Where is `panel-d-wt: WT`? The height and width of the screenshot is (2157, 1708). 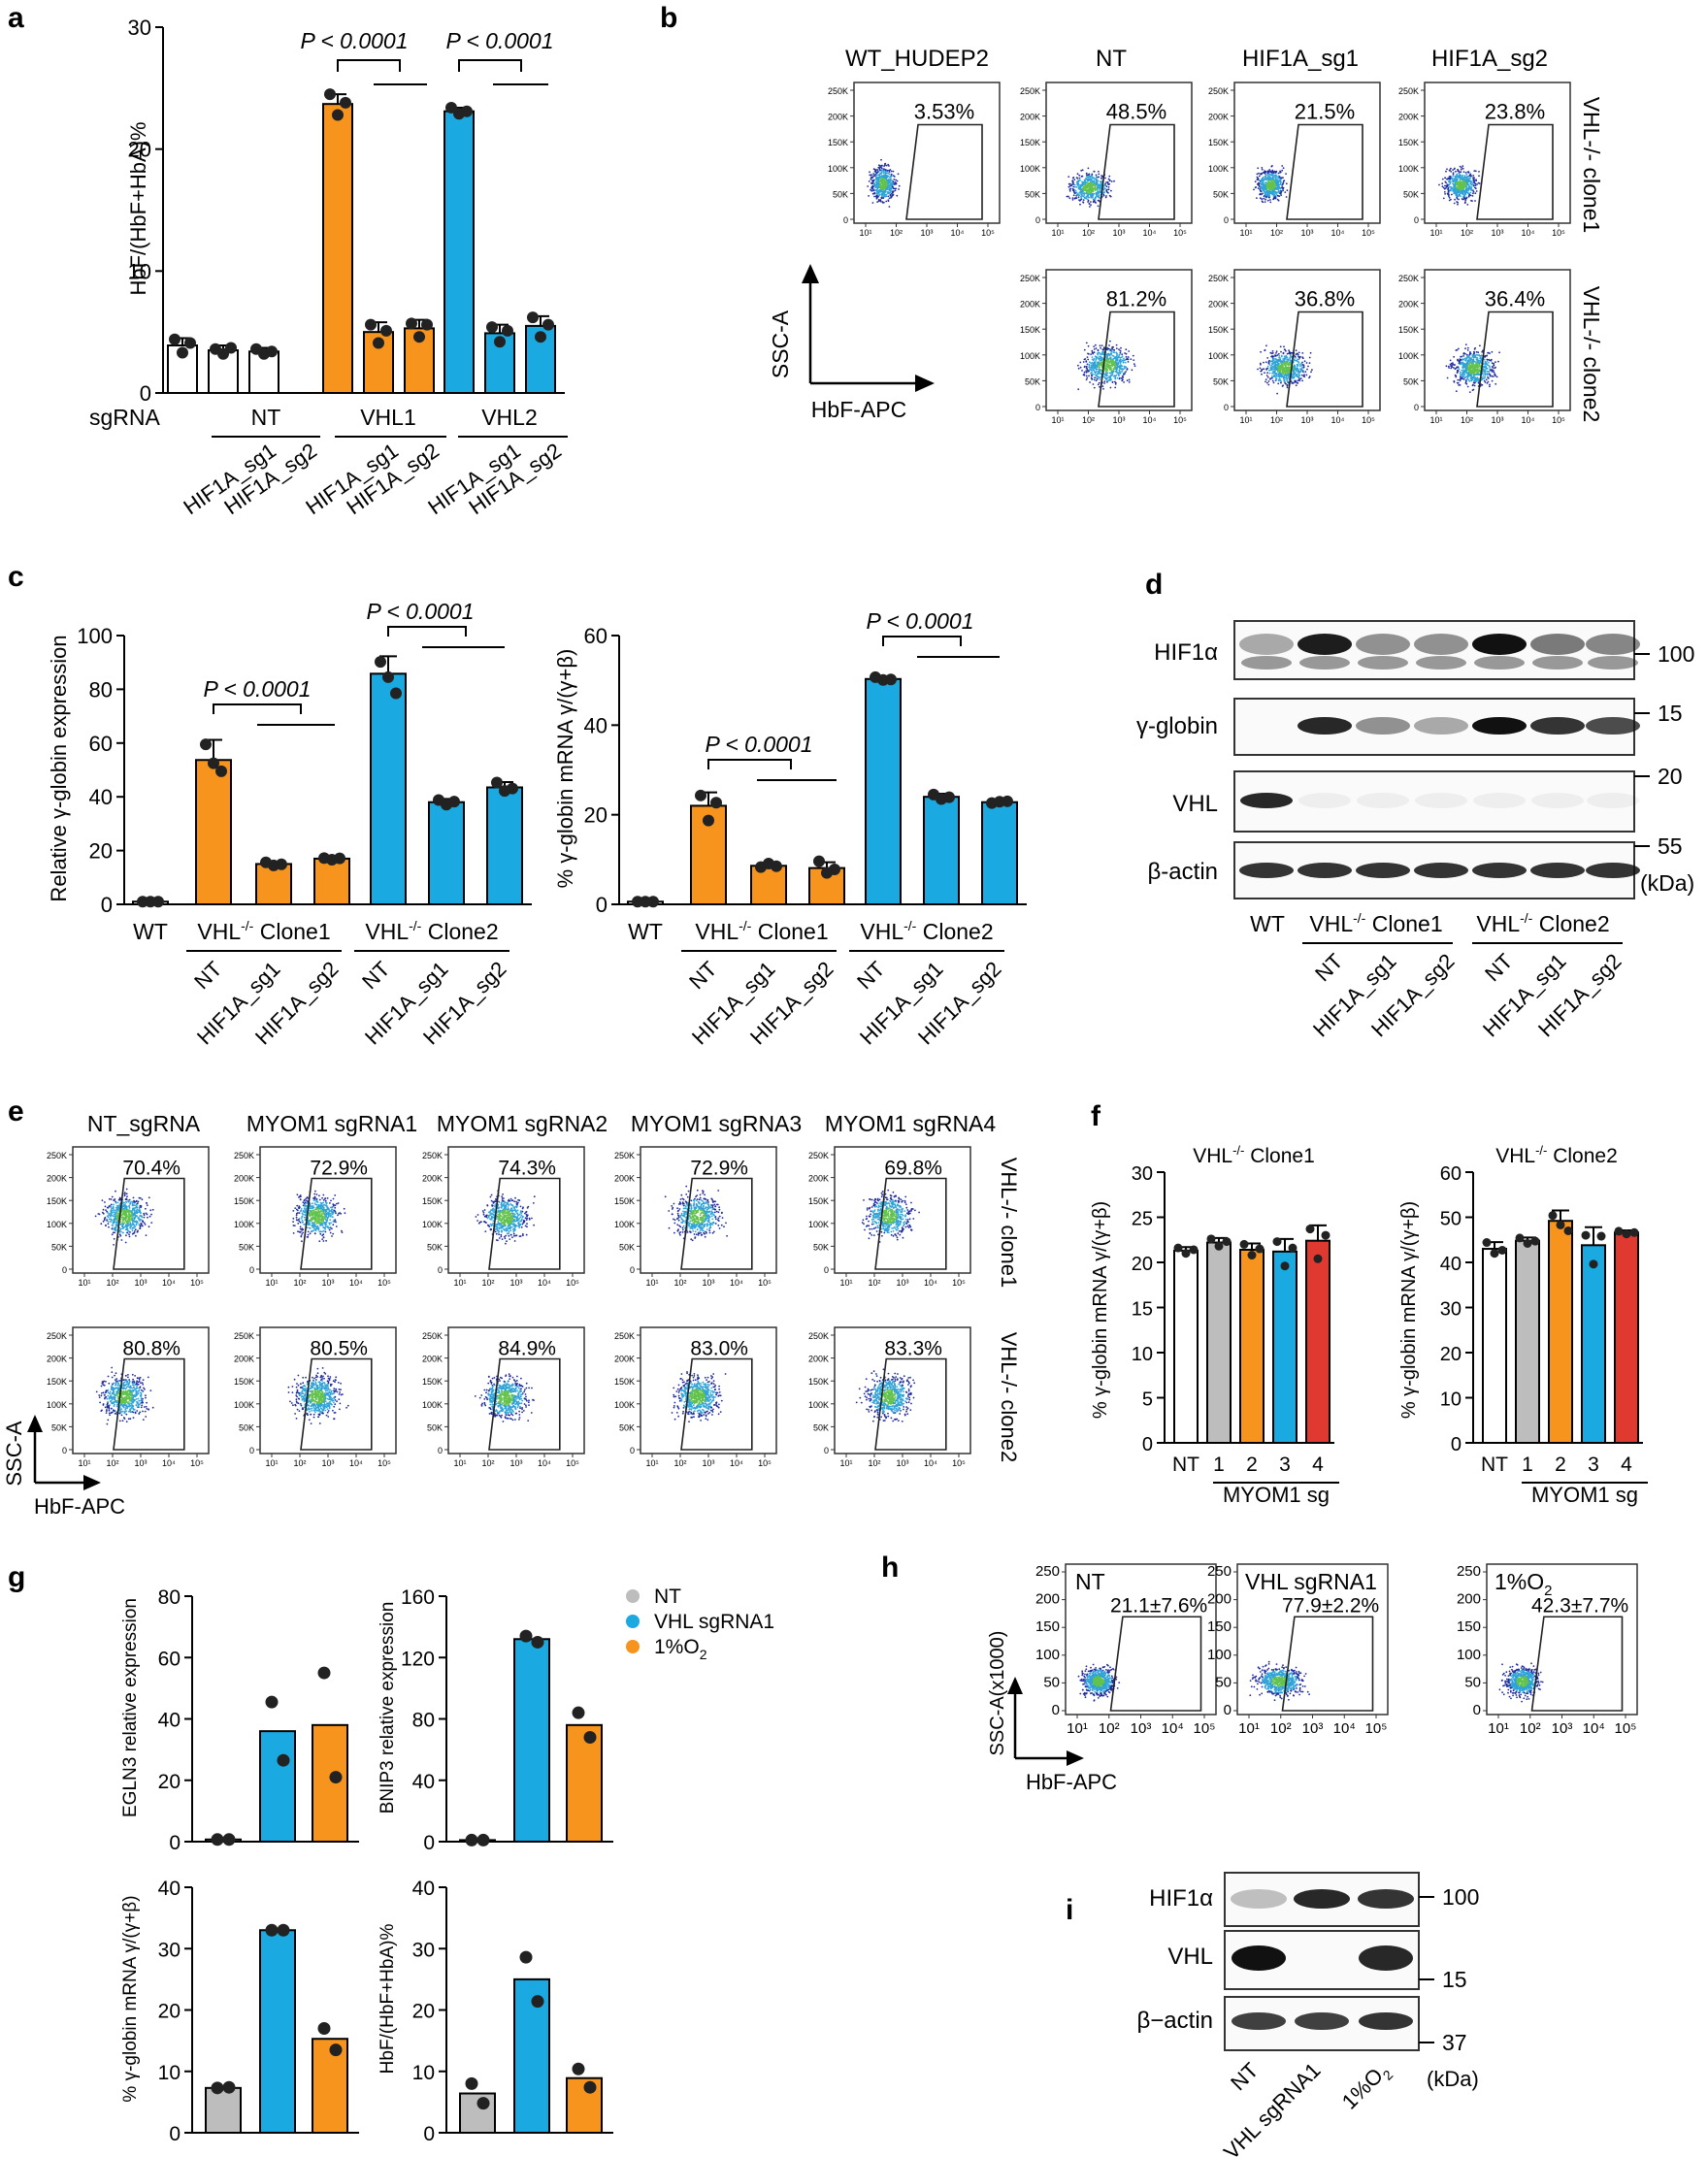 panel-d-wt: WT is located at coordinates (1267, 924).